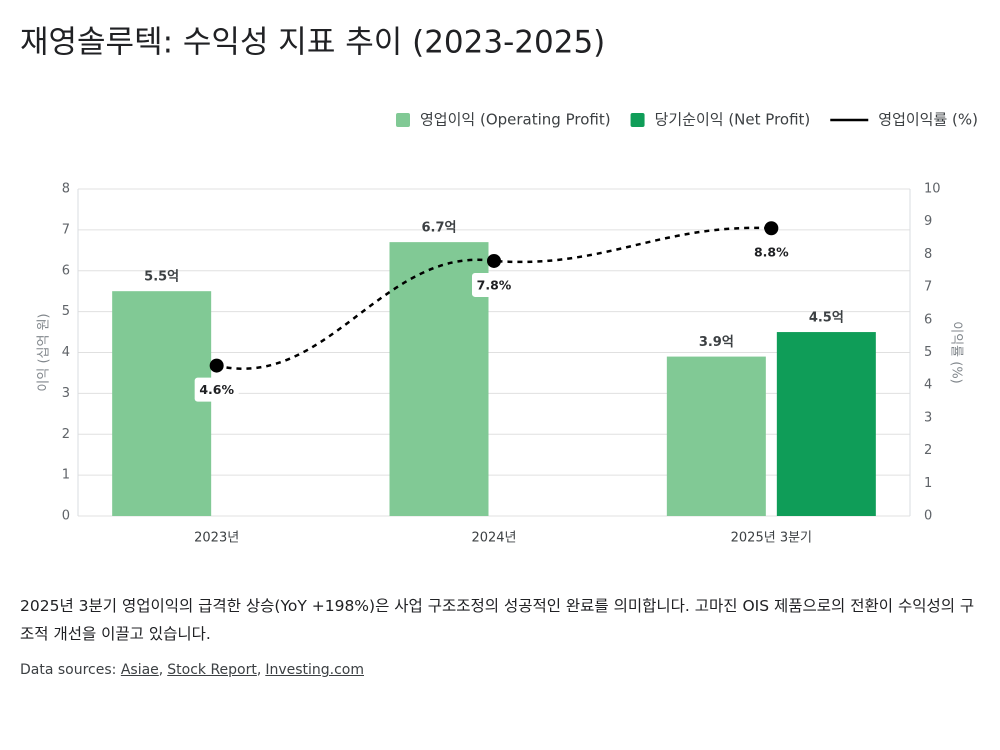  I want to click on x-tick-label: 2025년 3분기, so click(771, 538).